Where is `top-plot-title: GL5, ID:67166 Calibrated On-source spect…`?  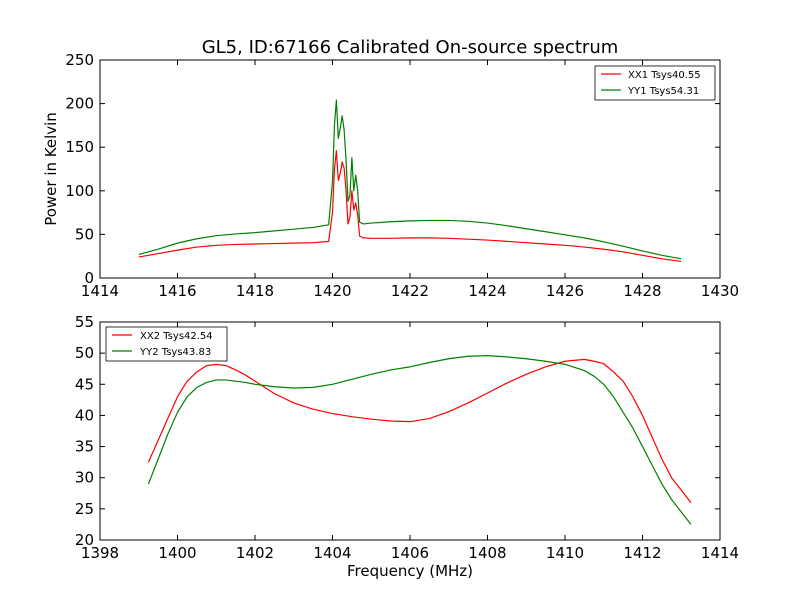
top-plot-title: GL5, ID:67166 Calibrated On-source spect… is located at coordinates (410, 47).